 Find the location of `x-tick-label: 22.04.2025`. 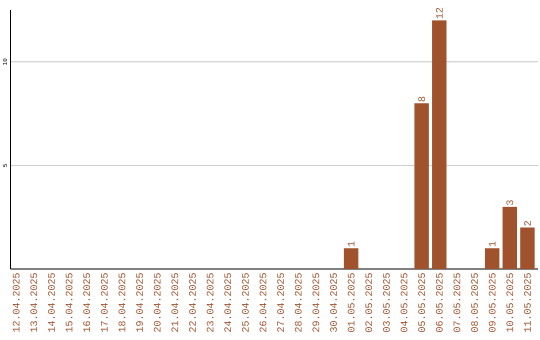

x-tick-label: 22.04.2025 is located at coordinates (192, 302).